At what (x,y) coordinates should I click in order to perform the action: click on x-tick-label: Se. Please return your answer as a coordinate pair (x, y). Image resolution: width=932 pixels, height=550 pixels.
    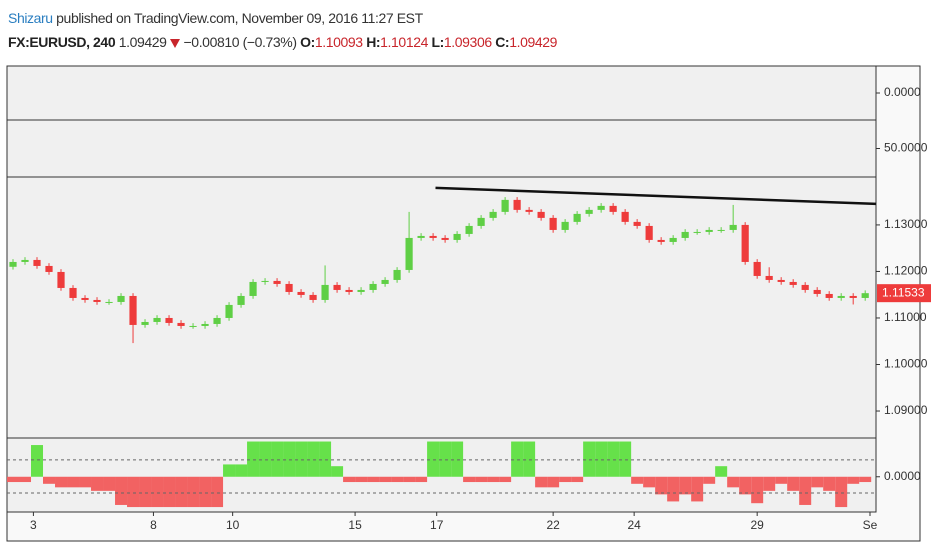
    Looking at the image, I should click on (870, 525).